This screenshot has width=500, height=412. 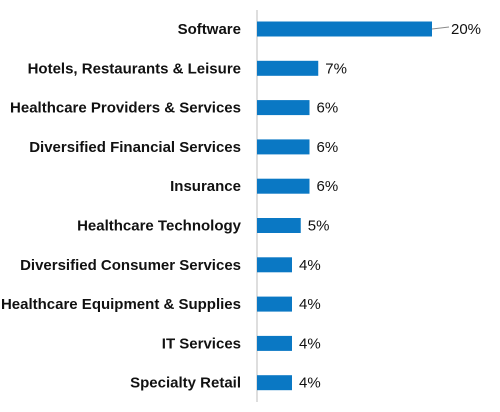 I want to click on value-label: 5%, so click(x=319, y=226).